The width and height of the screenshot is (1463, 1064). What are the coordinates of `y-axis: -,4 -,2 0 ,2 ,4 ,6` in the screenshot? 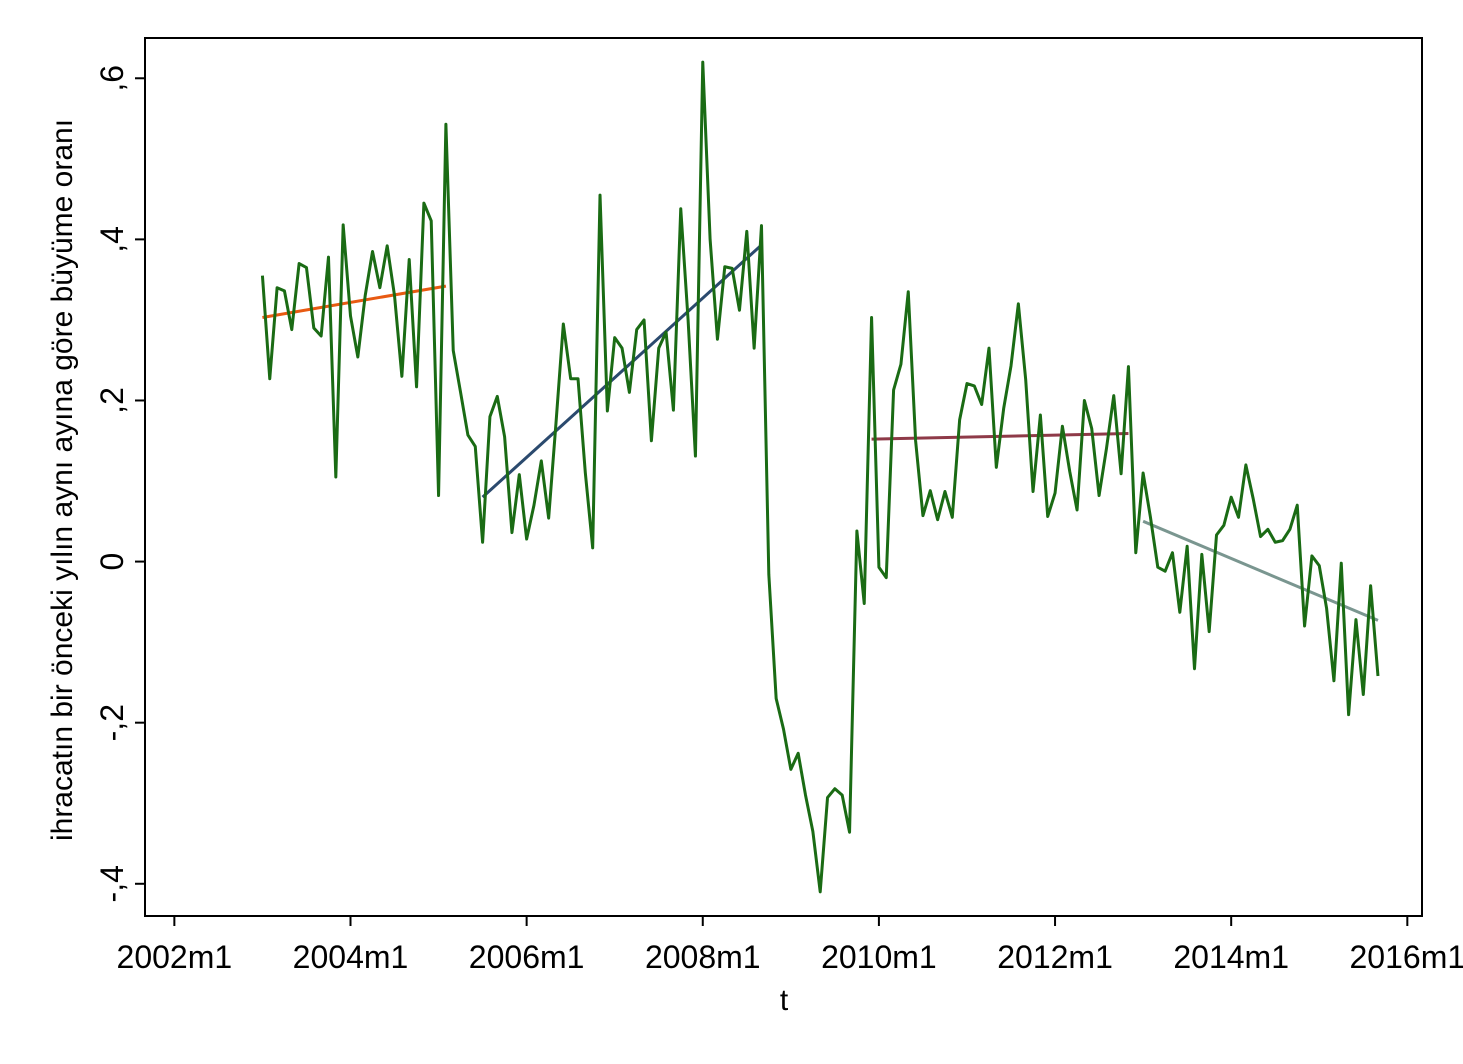 It's located at (119, 483).